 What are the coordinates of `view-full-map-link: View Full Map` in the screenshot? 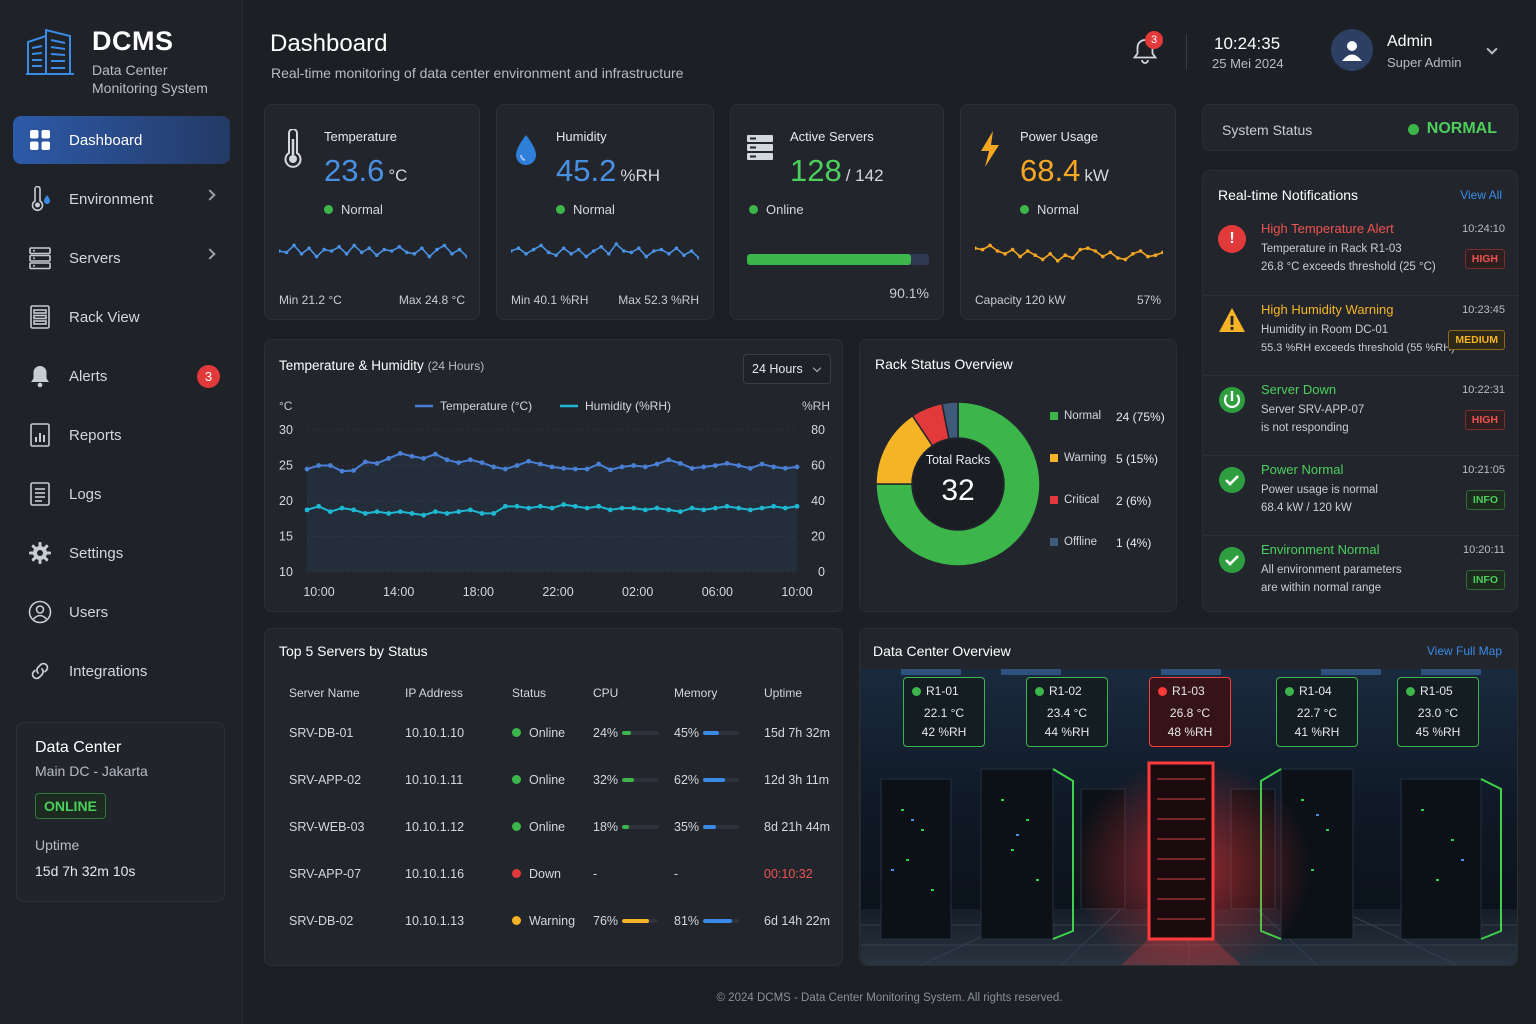 It's located at (1464, 651).